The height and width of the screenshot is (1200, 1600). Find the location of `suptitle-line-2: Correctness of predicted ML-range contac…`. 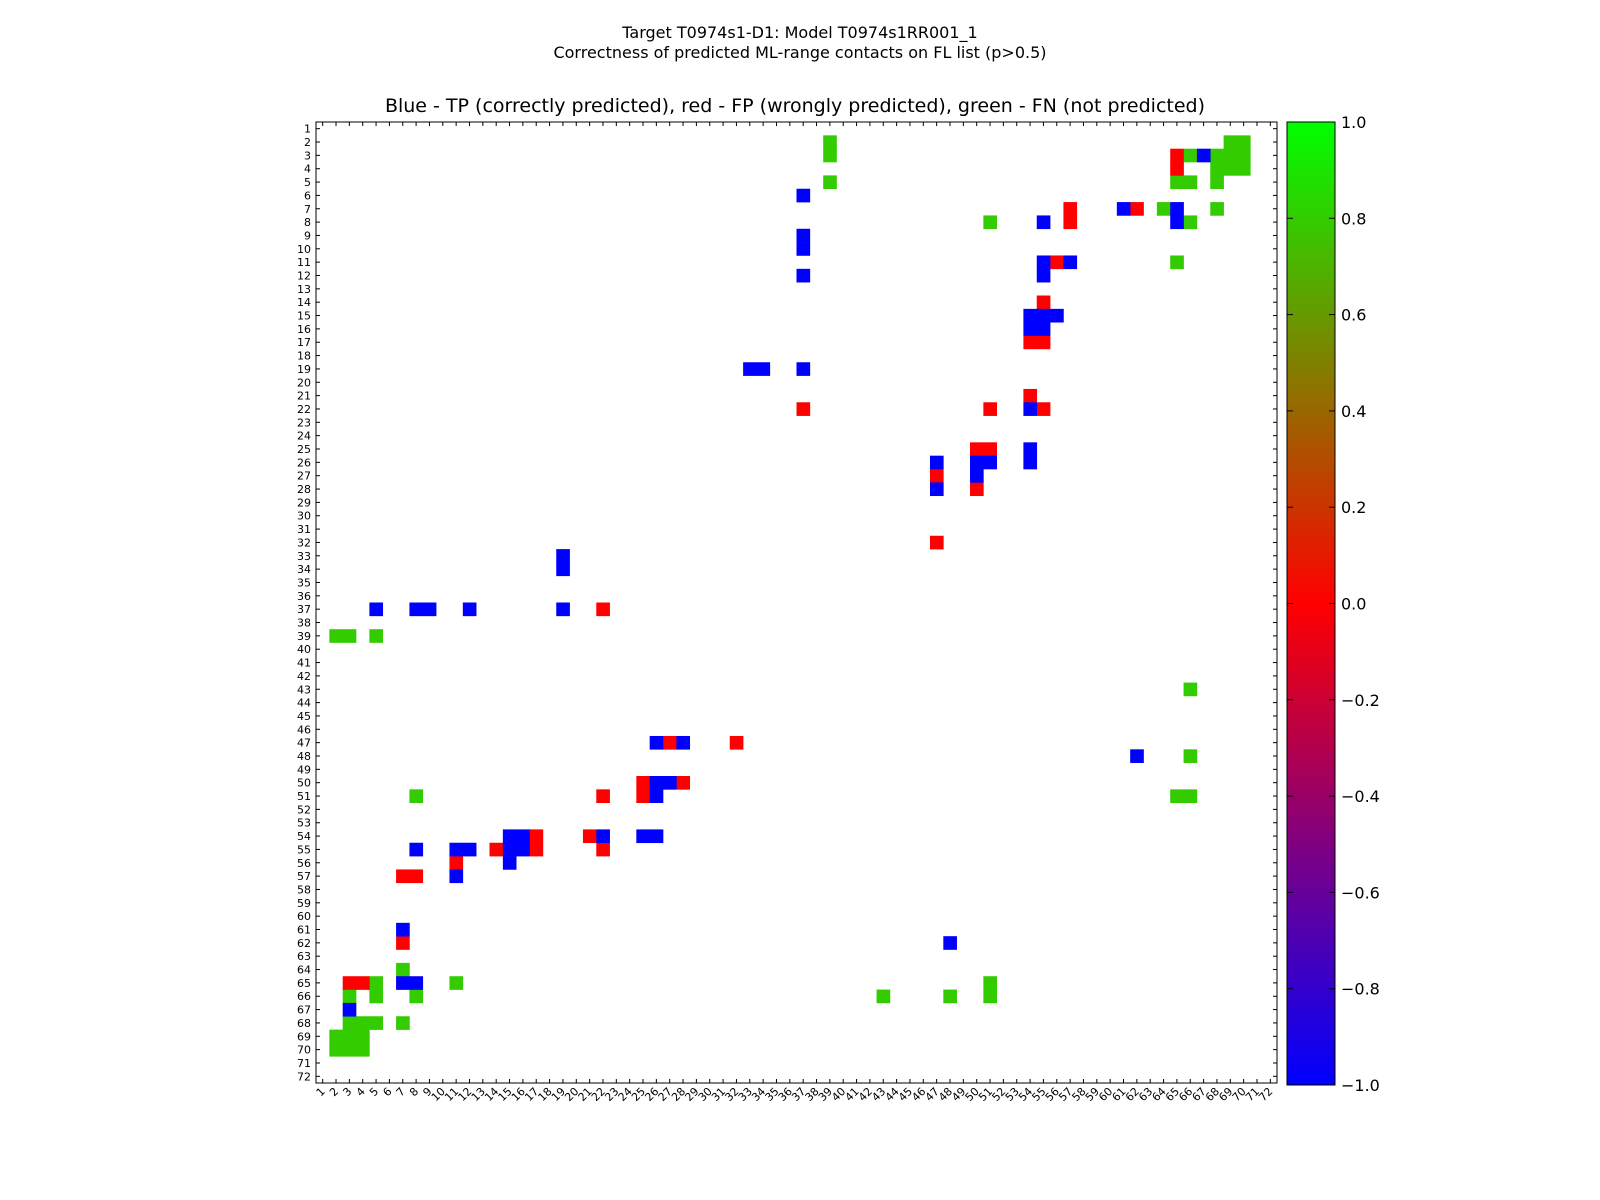

suptitle-line-2: Correctness of predicted ML-range contac… is located at coordinates (799, 52).